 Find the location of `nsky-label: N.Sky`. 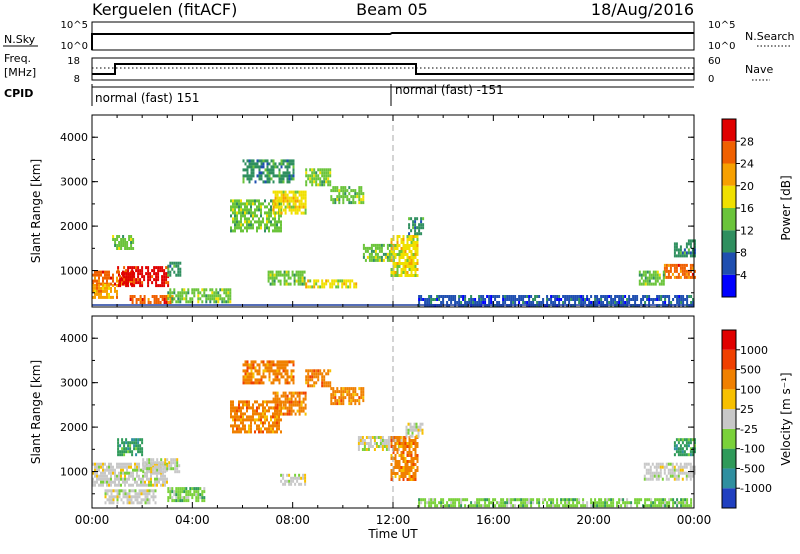

nsky-label: N.Sky is located at coordinates (20, 39).